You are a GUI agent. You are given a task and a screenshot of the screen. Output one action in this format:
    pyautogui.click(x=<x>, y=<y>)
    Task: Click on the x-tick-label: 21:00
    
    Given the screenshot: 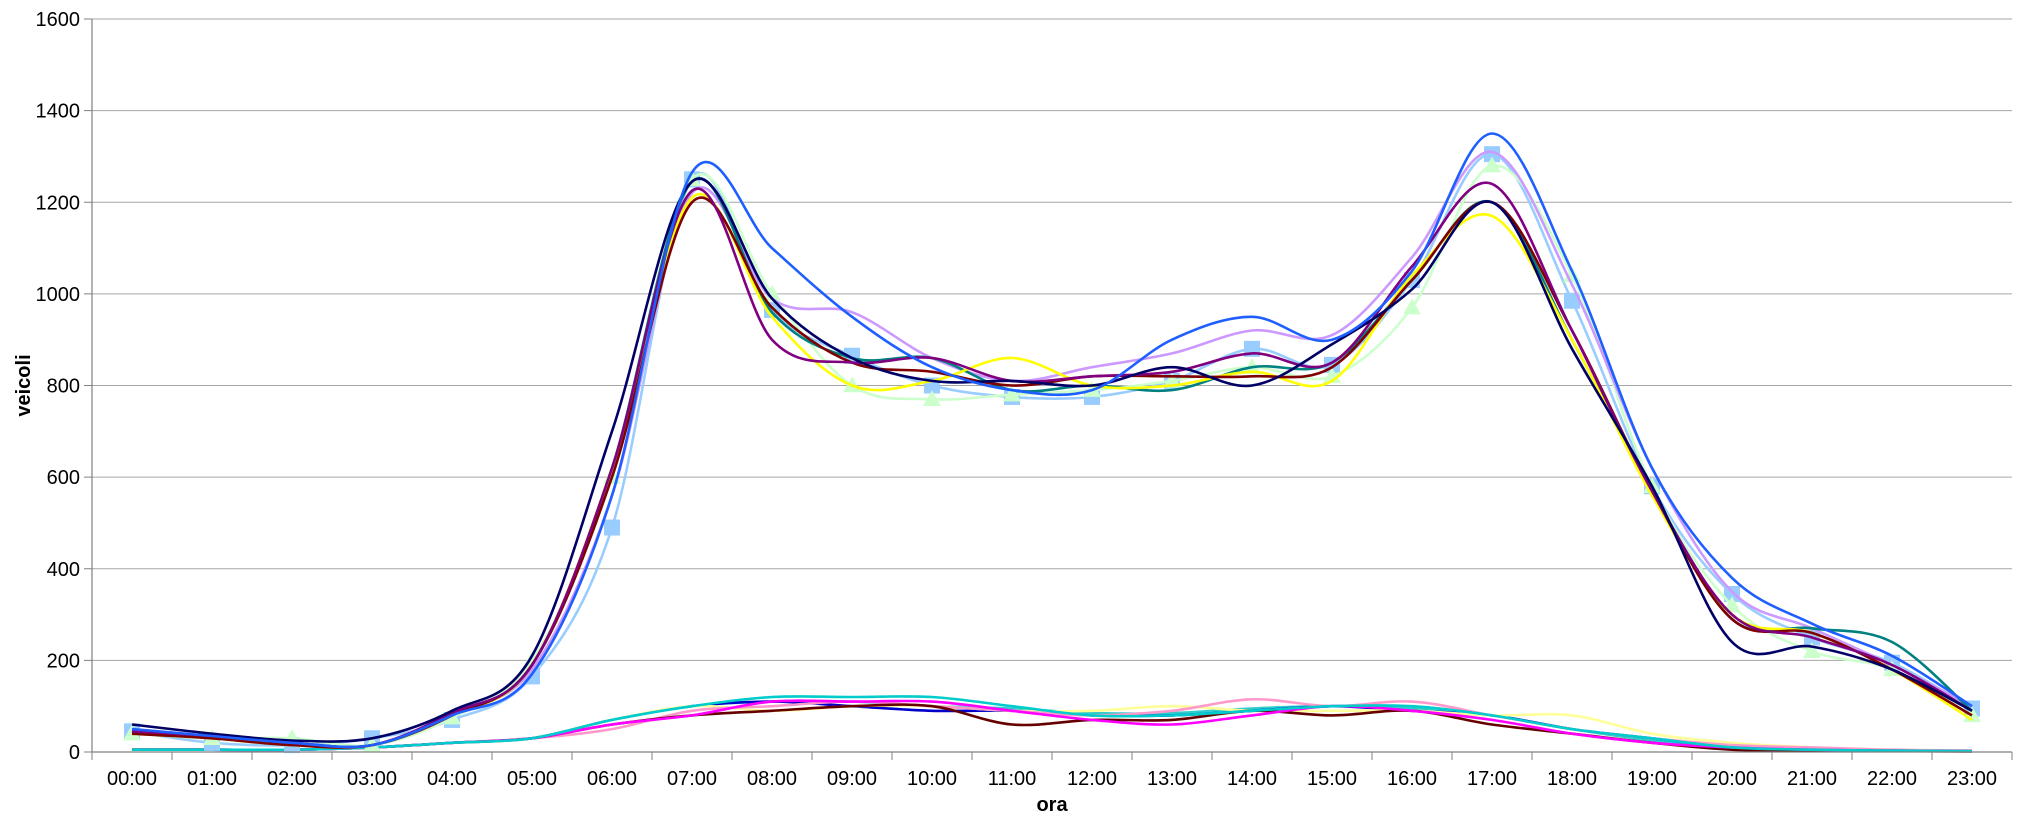 What is the action you would take?
    pyautogui.click(x=1812, y=779)
    